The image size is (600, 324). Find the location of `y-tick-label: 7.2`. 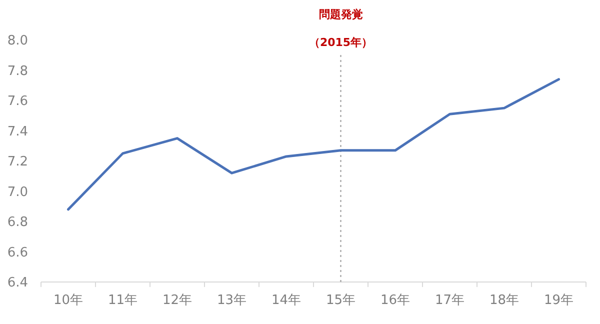

y-tick-label: 7.2 is located at coordinates (17, 162).